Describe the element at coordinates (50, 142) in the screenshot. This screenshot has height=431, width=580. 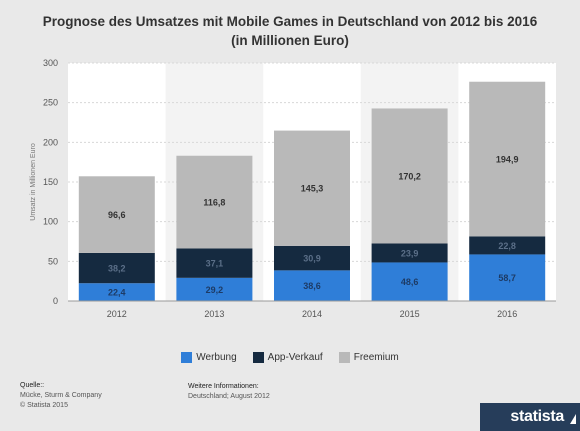
I see `y-tick-label: 200` at that location.